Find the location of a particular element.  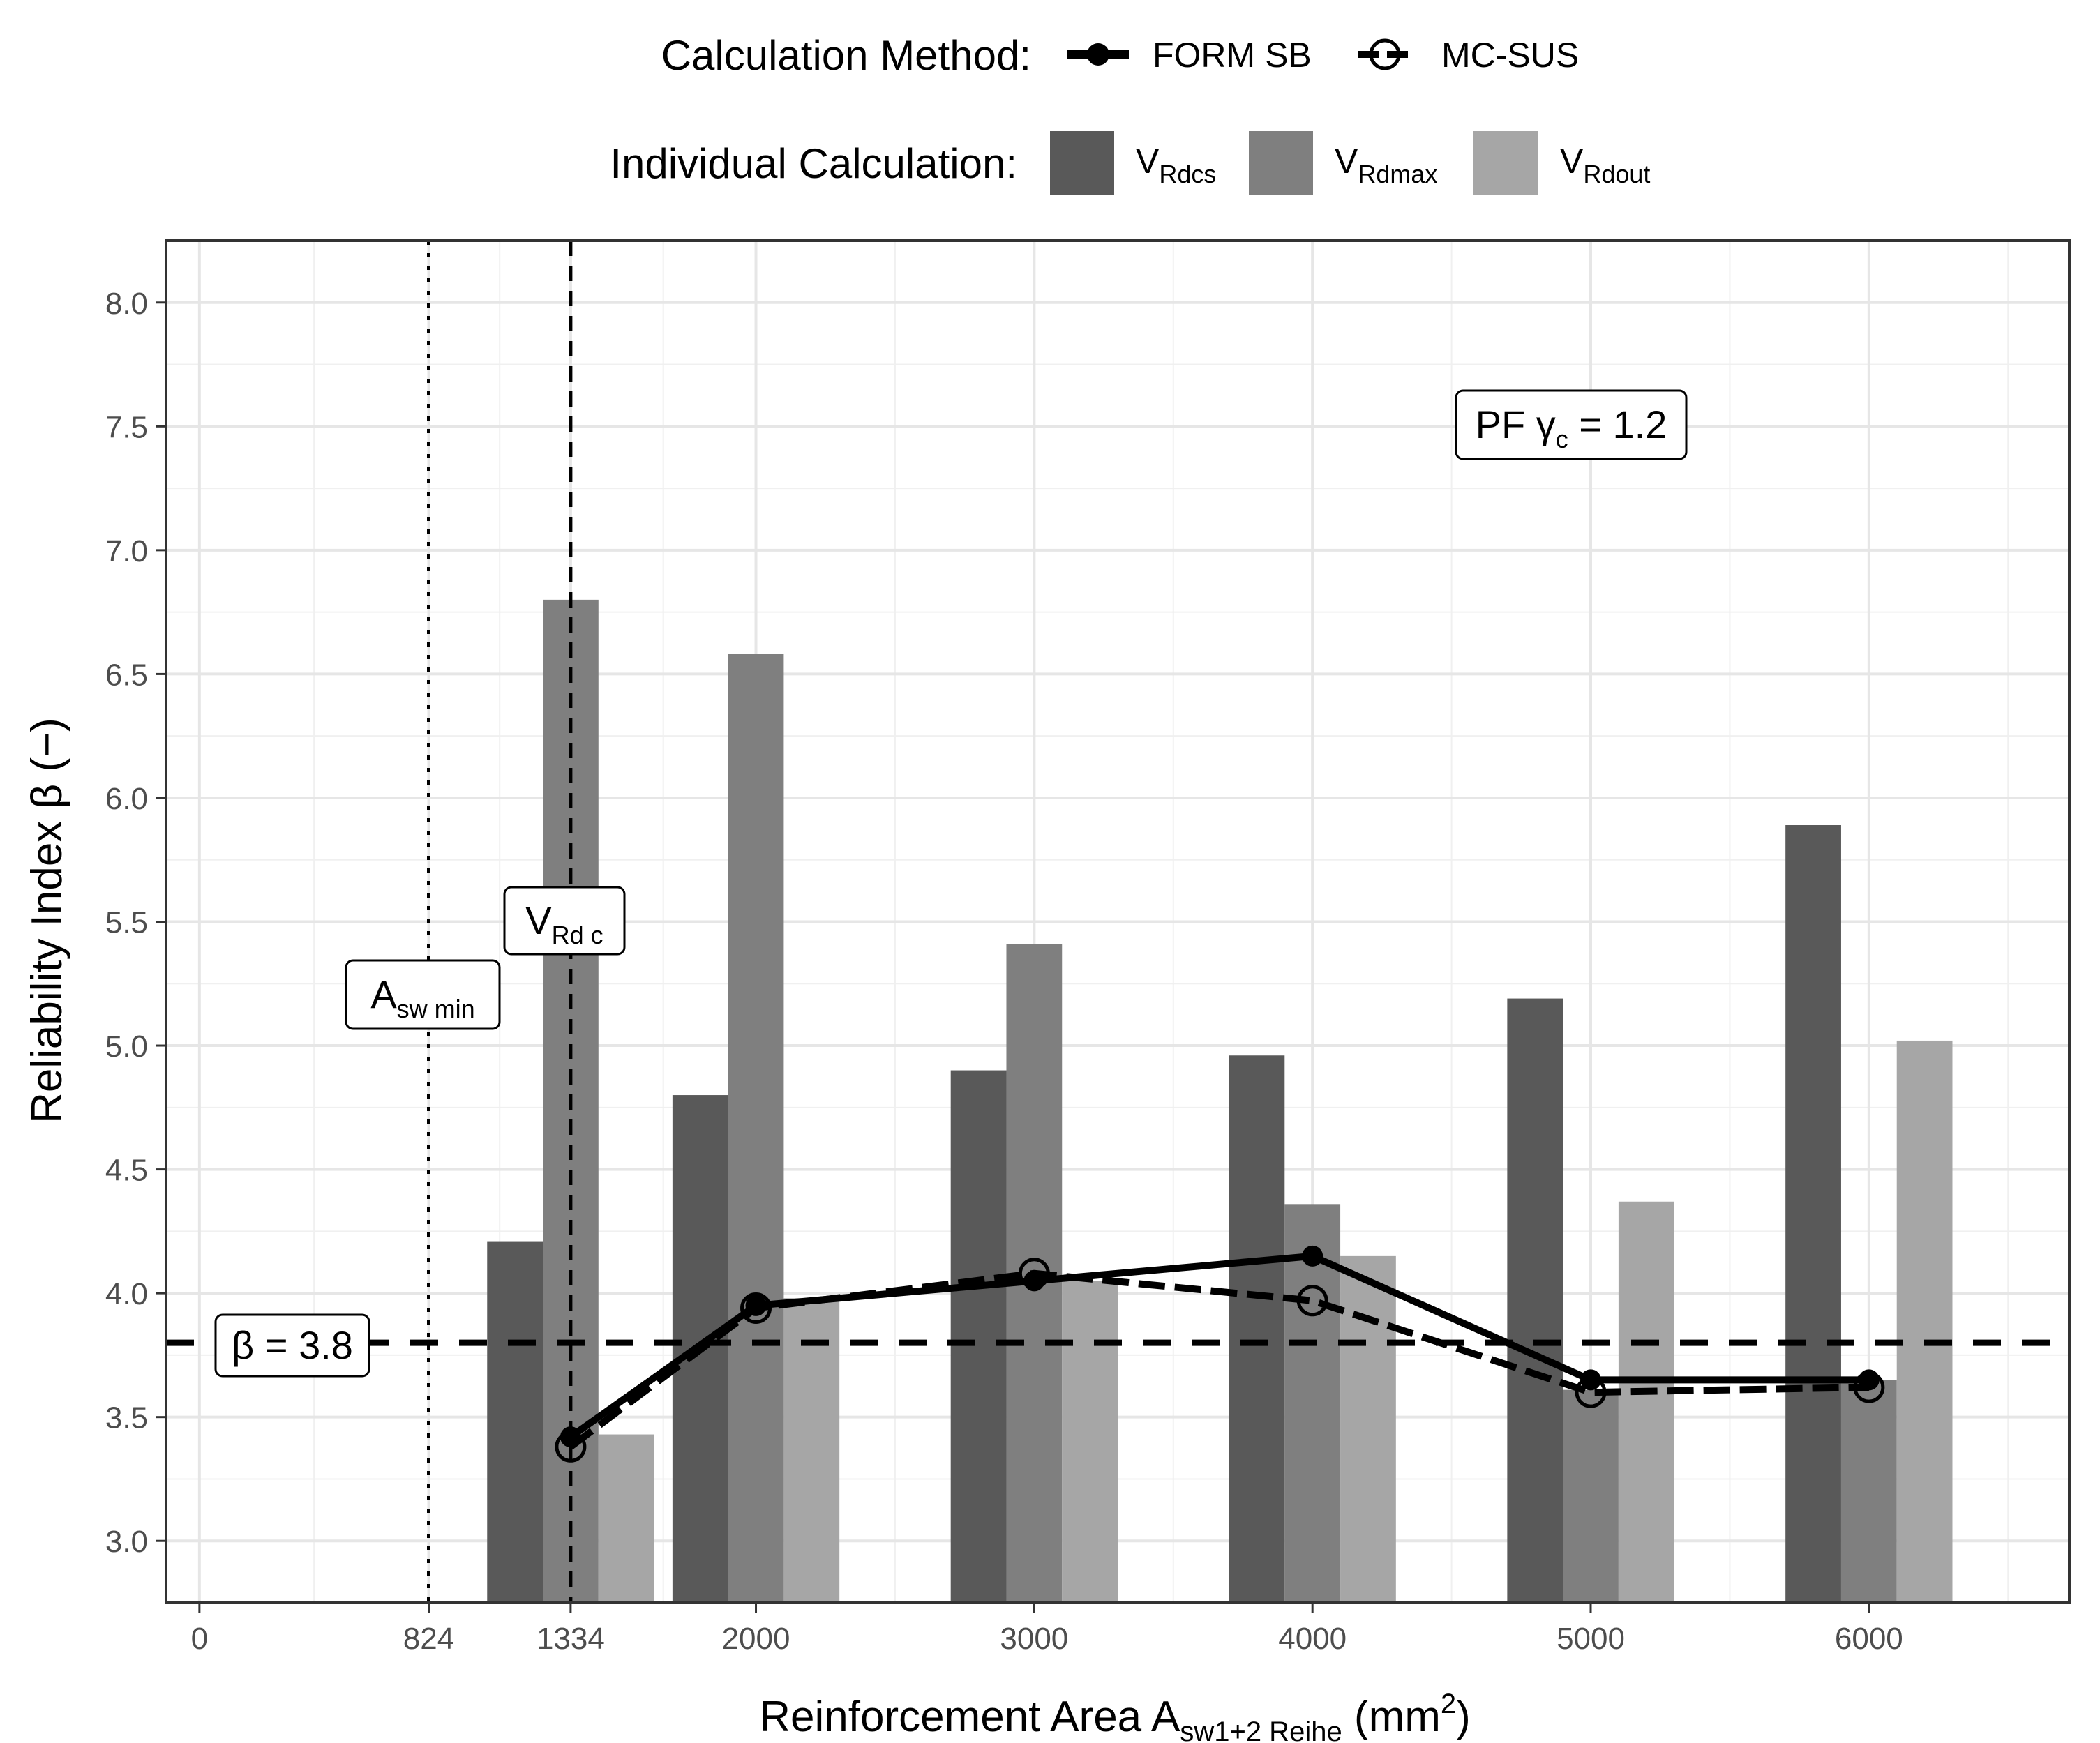

y-axis-title: Reliability Index β (−) is located at coordinates (47, 921).